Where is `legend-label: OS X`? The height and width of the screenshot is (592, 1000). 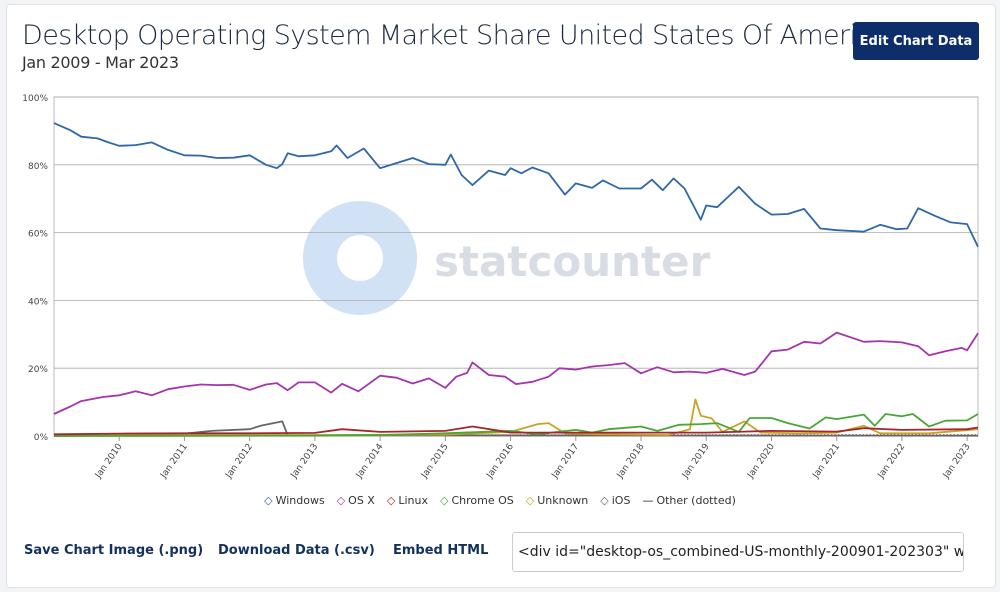 legend-label: OS X is located at coordinates (361, 500).